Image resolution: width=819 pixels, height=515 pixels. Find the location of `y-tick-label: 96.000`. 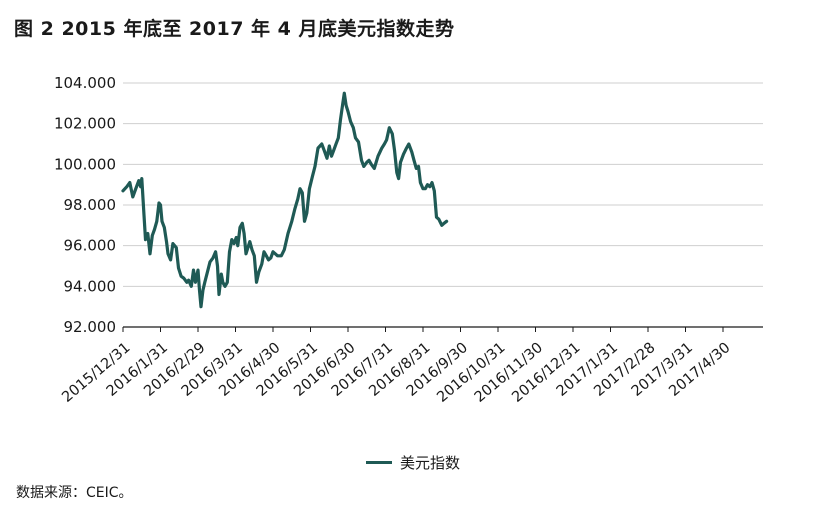

y-tick-label: 96.000 is located at coordinates (90, 246).